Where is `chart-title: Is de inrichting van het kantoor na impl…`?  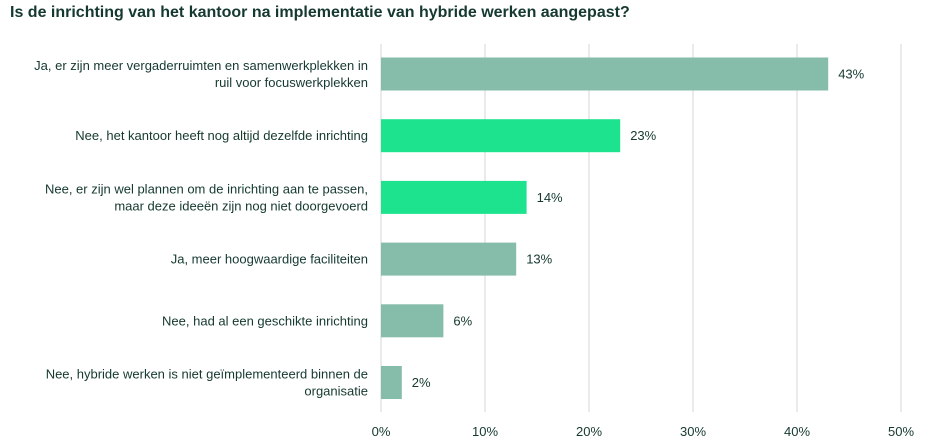
chart-title: Is de inrichting van het kantoor na impl… is located at coordinates (320, 12).